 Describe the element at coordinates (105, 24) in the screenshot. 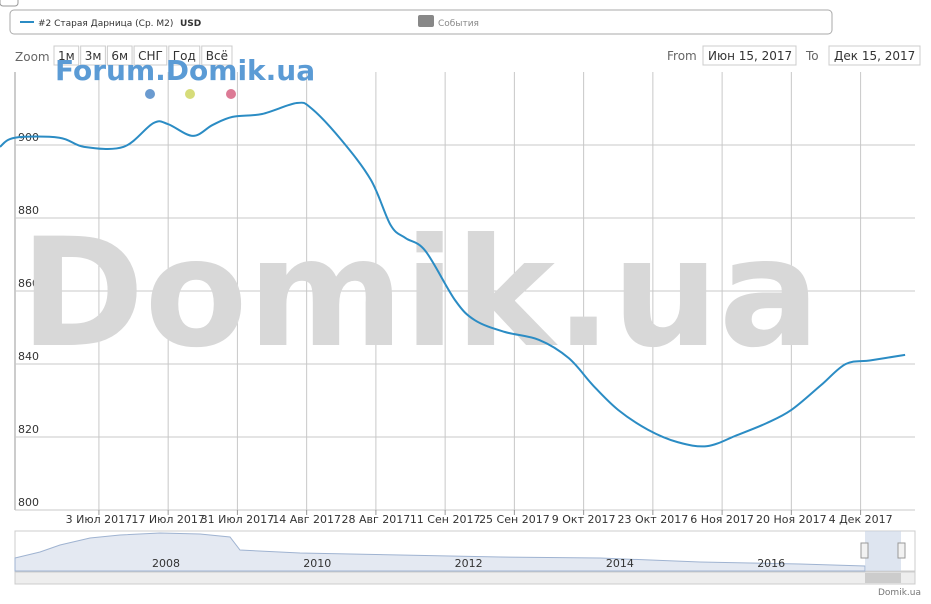

I see `legend-series: #2 Старая Дарница (Ср. М2)` at that location.